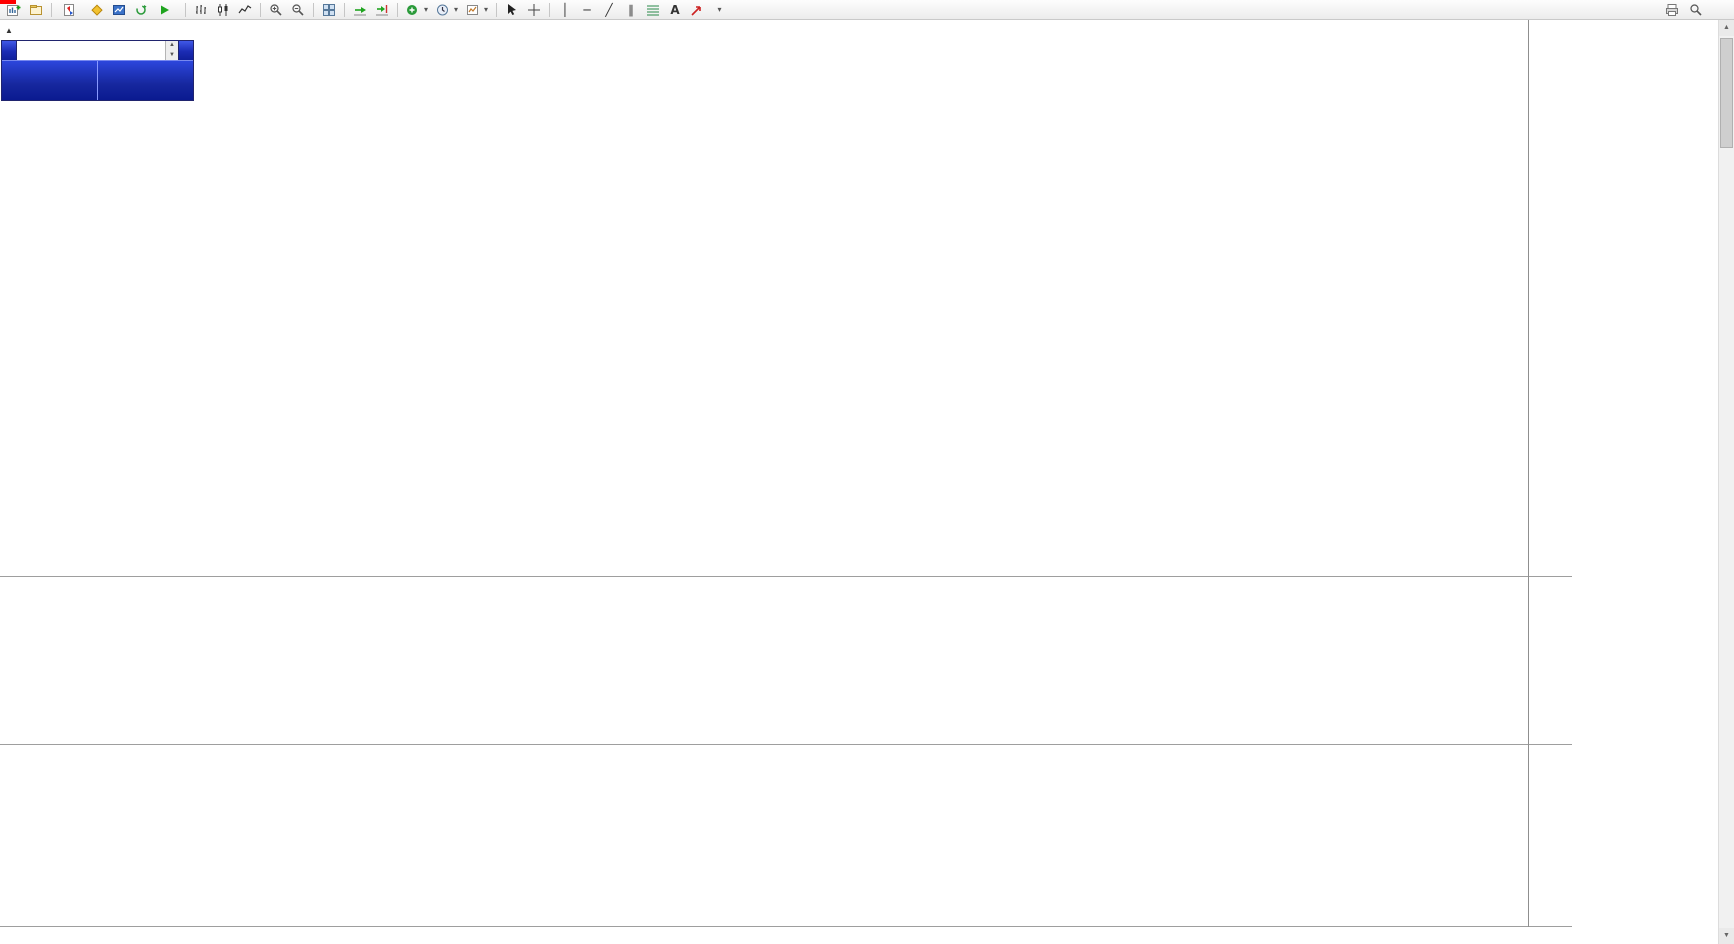  I want to click on autotrading-play-icon, so click(165, 9).